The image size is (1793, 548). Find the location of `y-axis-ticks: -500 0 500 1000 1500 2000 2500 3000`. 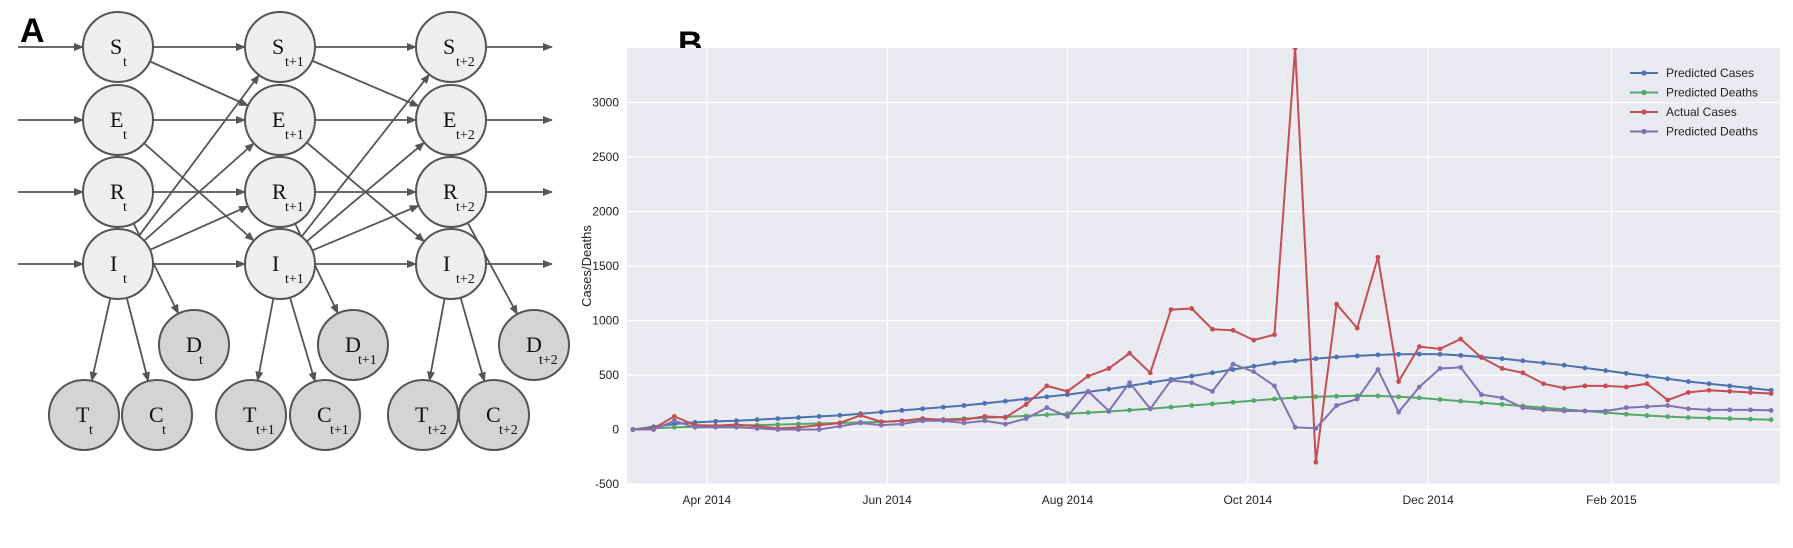

y-axis-ticks: -500 0 500 1000 1500 2000 2500 3000 is located at coordinates (605, 294).